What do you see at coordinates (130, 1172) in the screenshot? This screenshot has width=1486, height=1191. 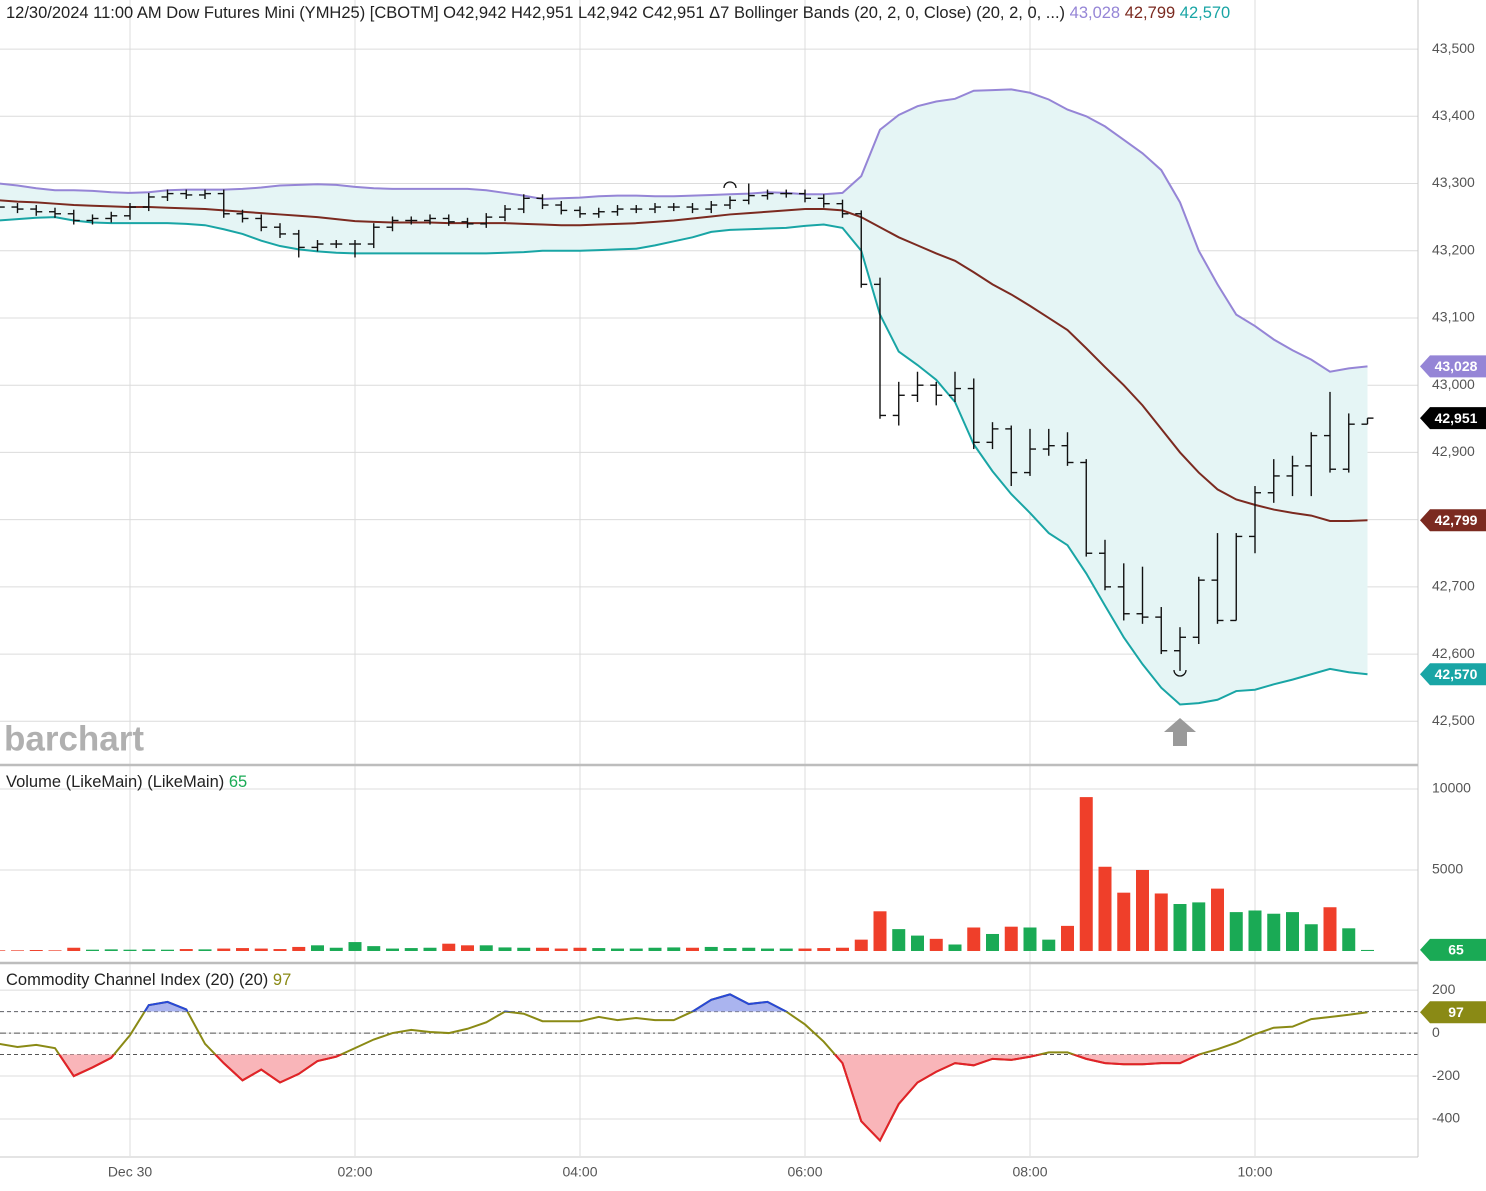 I see `x-tick-label: Dec 30` at bounding box center [130, 1172].